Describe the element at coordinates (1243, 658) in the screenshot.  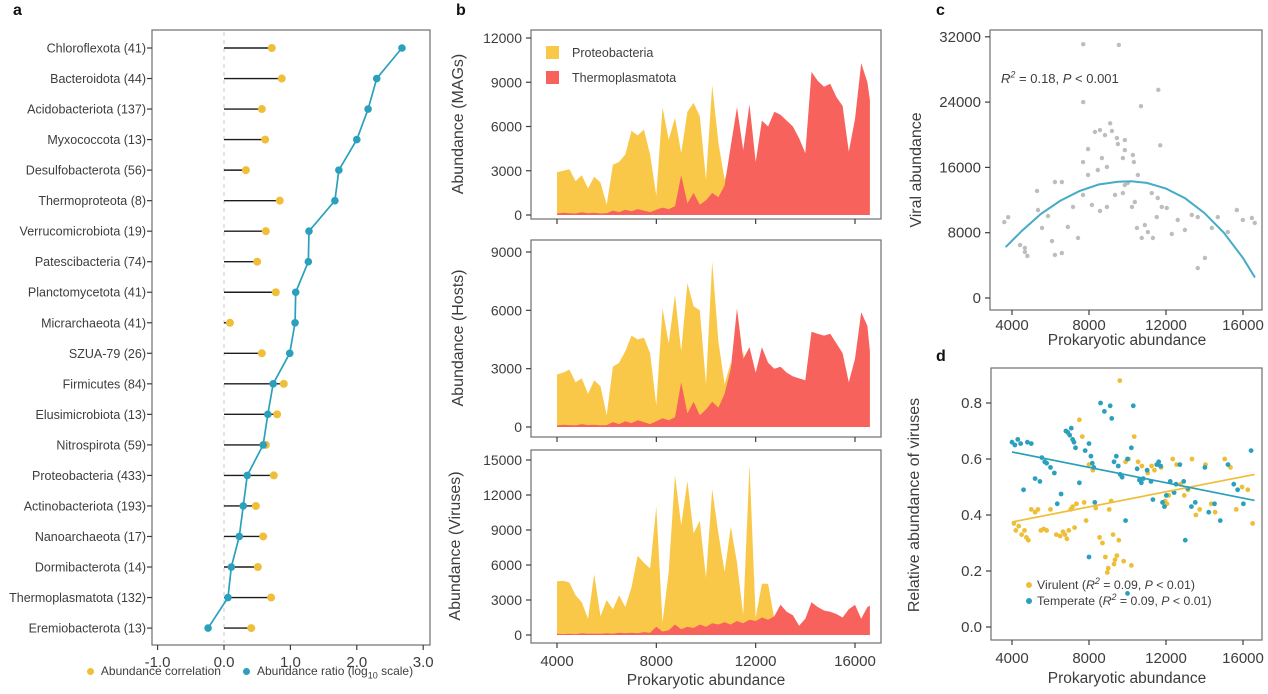
I see `x-tick-label: 16000` at that location.